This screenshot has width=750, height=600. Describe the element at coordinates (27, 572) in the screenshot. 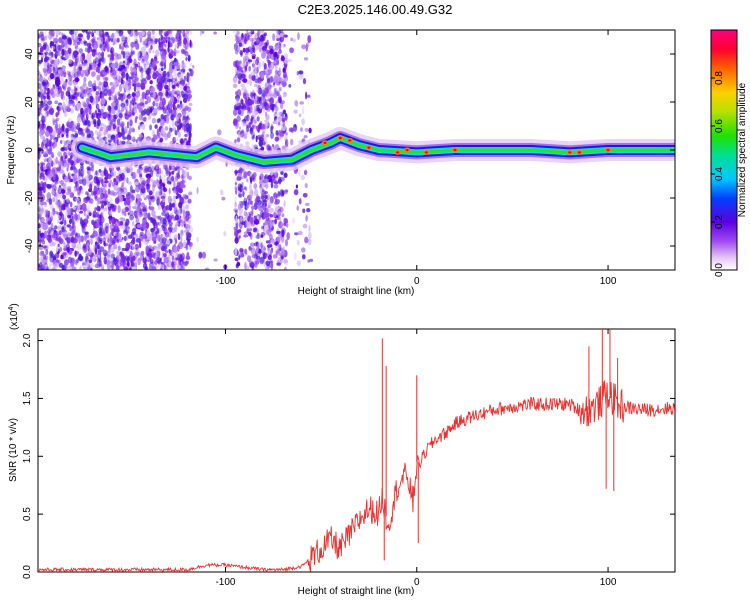

I see `snr-y-tick-label: 0.0` at that location.